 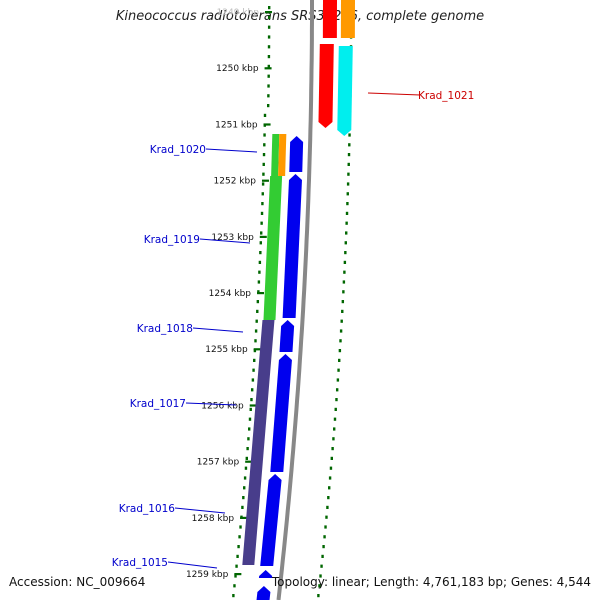 I want to click on cog-block-orange, so click(x=282, y=155).